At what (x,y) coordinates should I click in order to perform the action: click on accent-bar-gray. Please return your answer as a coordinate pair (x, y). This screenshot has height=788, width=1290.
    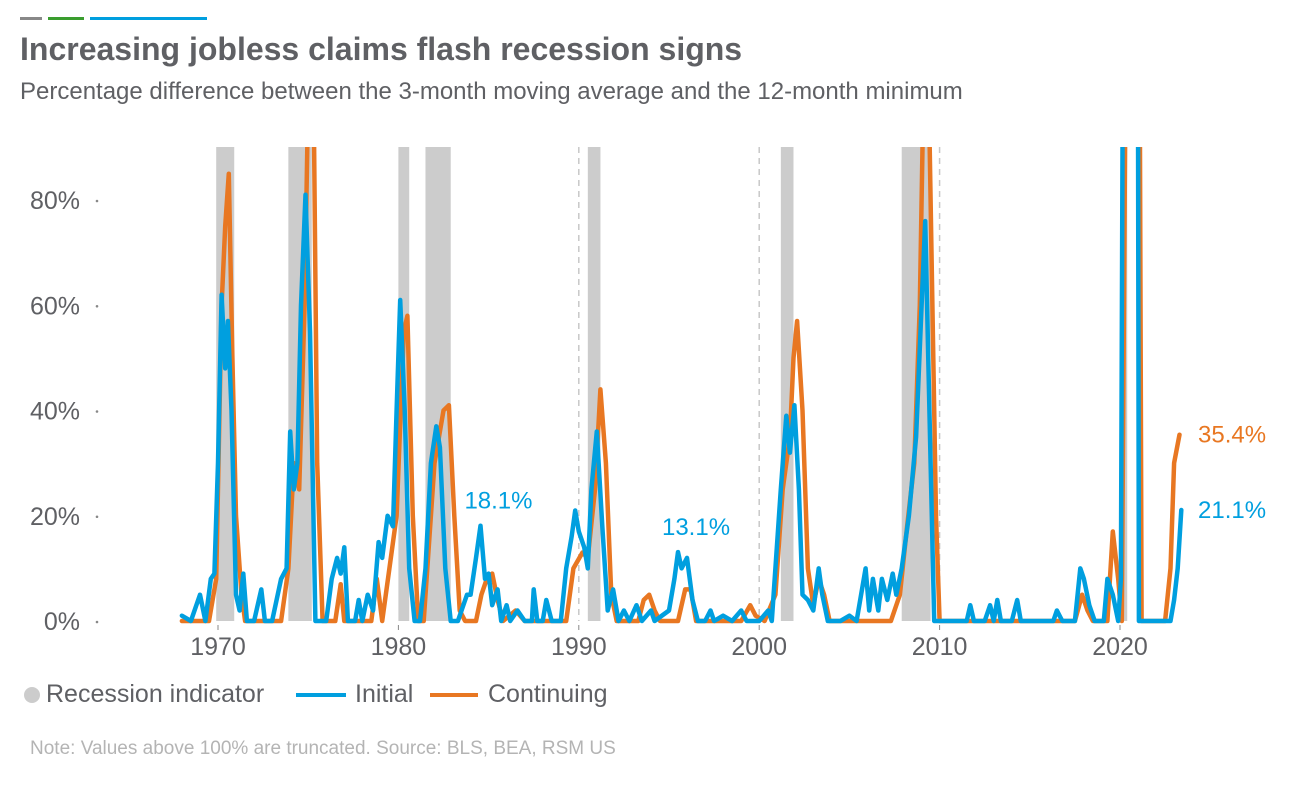
    Looking at the image, I should click on (31, 18).